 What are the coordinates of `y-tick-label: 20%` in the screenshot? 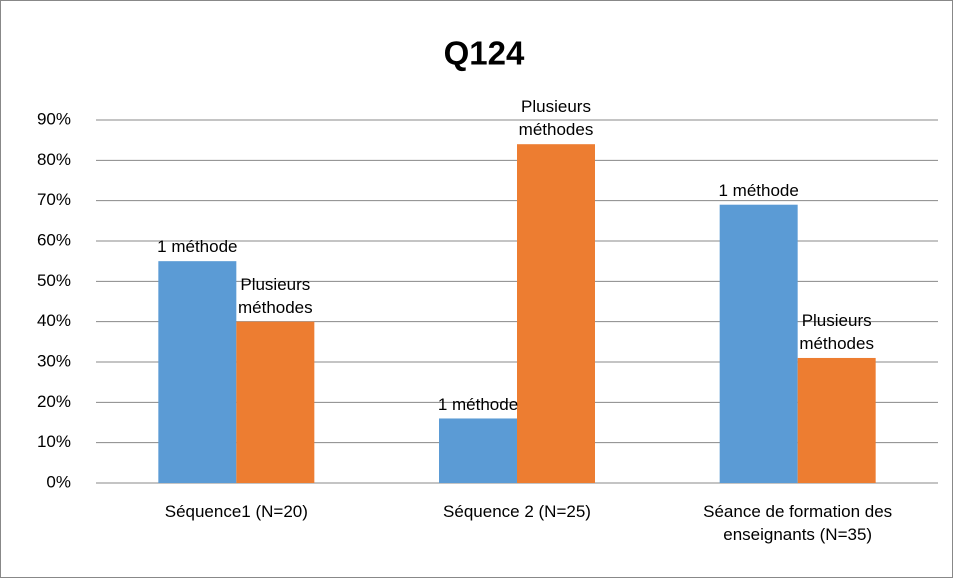 It's located at (54, 401).